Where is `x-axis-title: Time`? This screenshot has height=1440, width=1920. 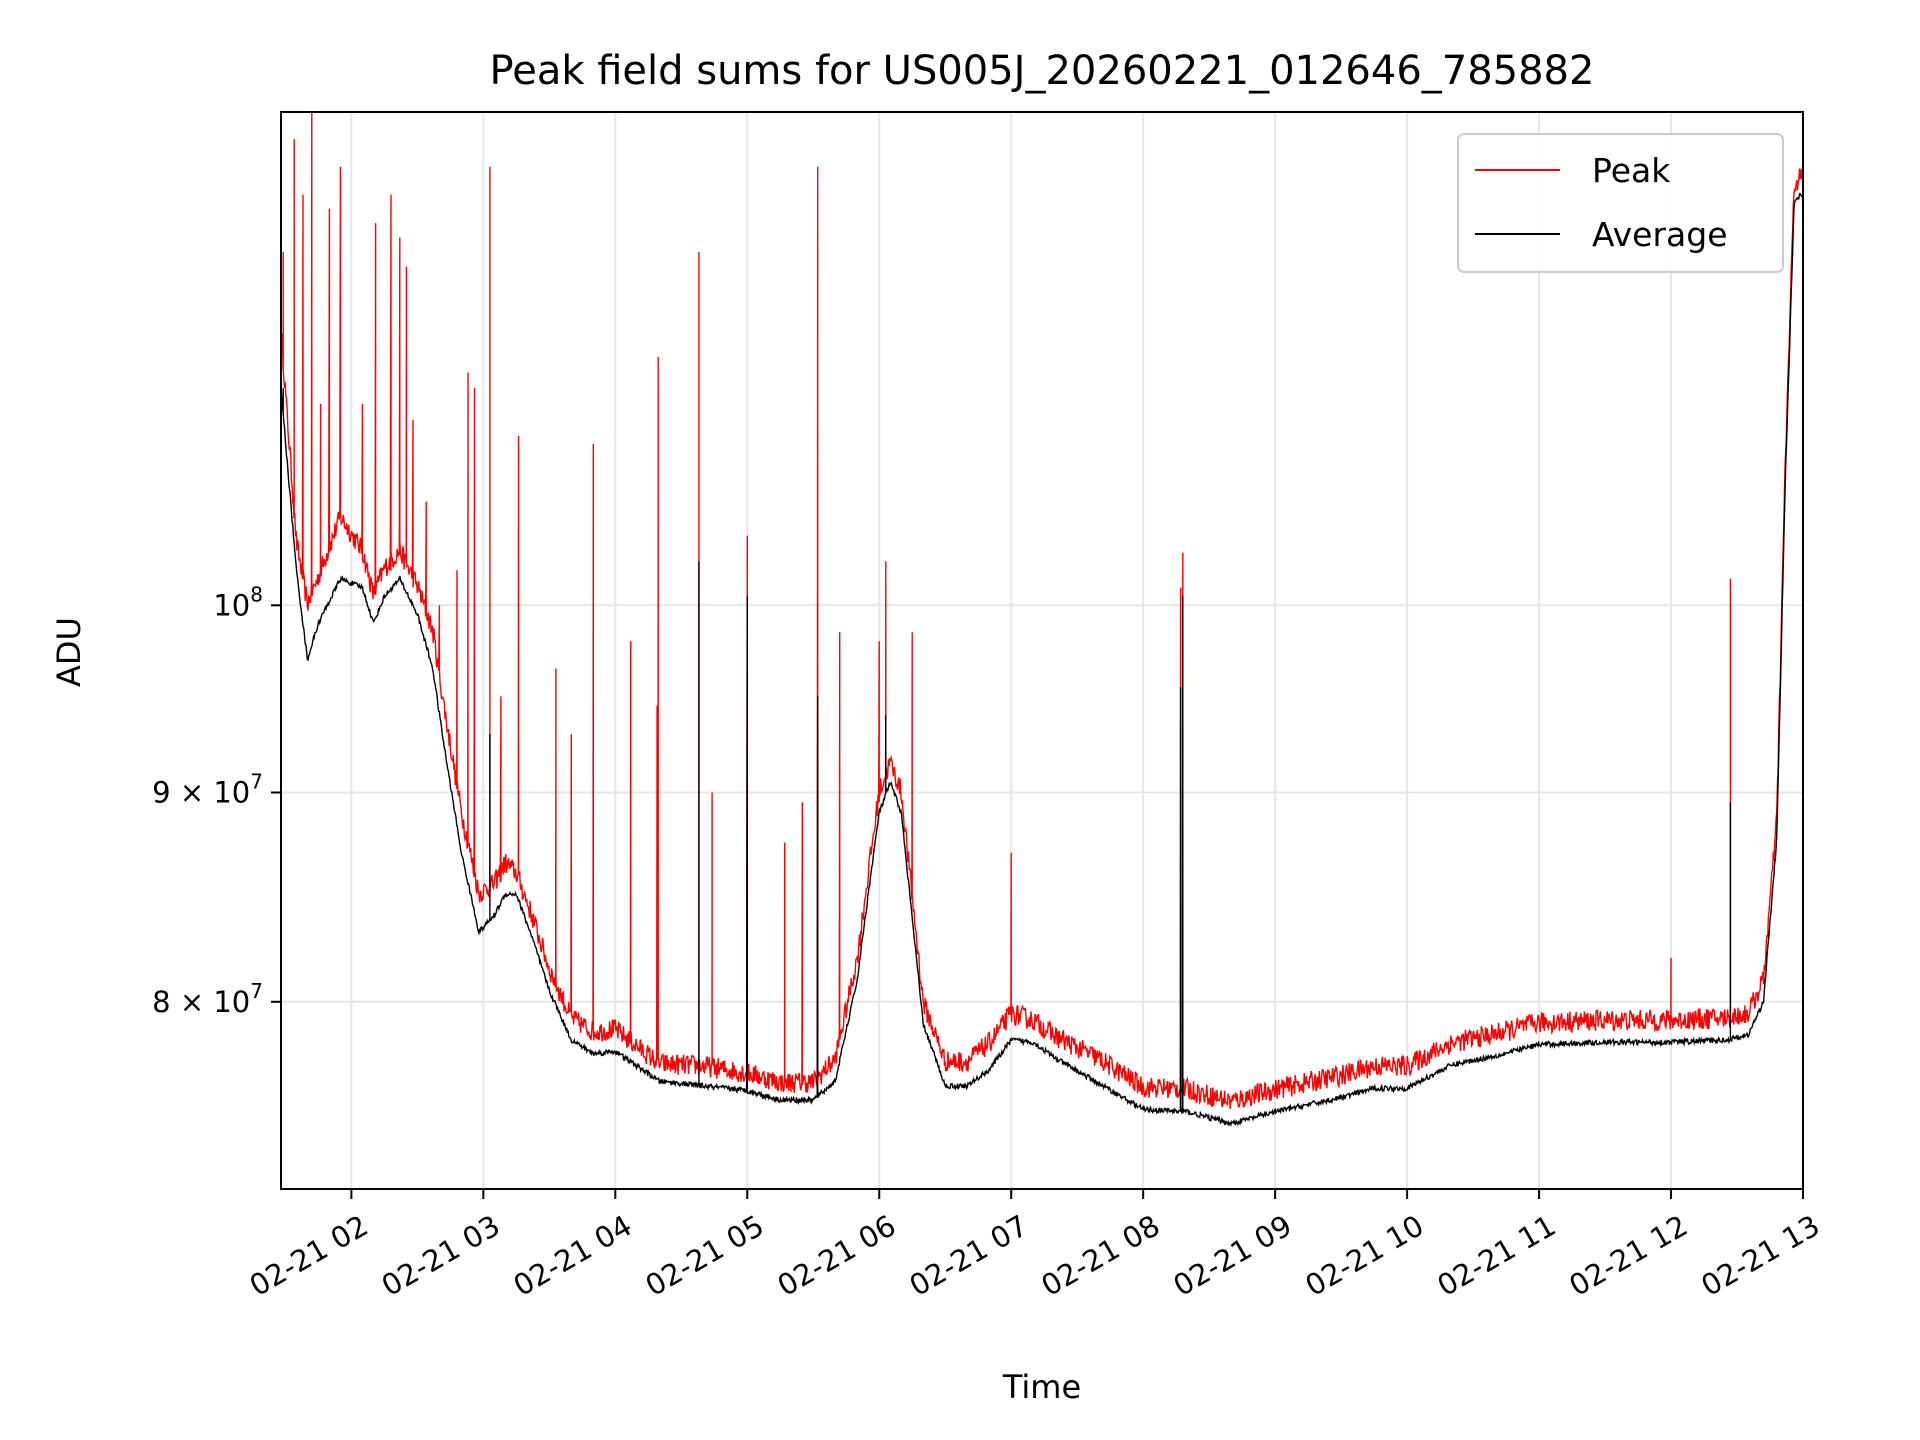
x-axis-title: Time is located at coordinates (1041, 1387).